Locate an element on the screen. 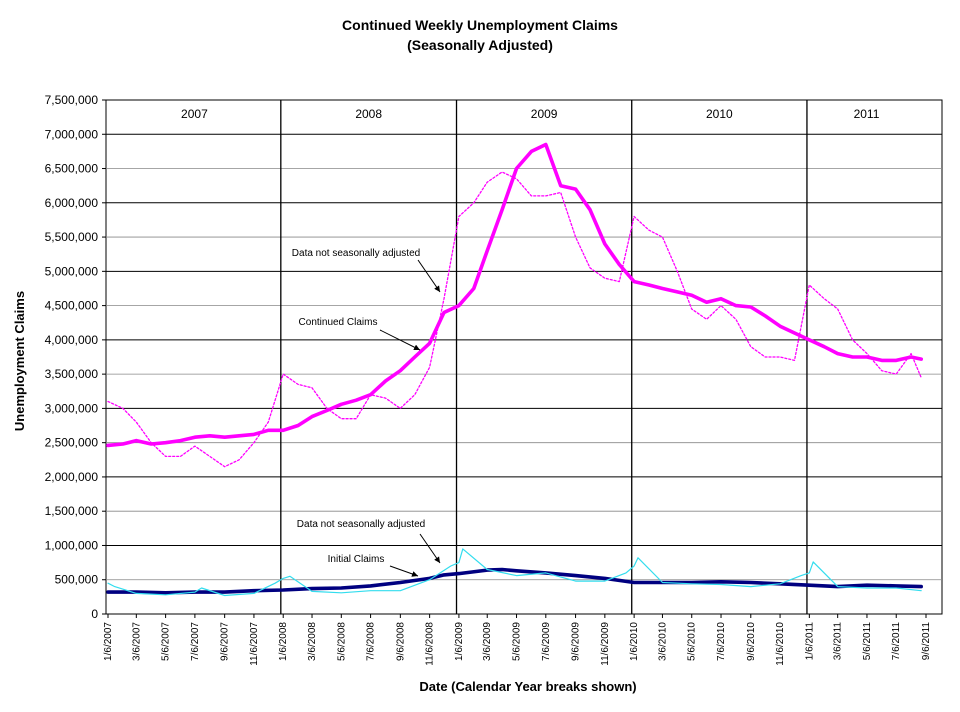 The width and height of the screenshot is (960, 712). x-tick-label: 1/6/2007 is located at coordinates (108, 641).